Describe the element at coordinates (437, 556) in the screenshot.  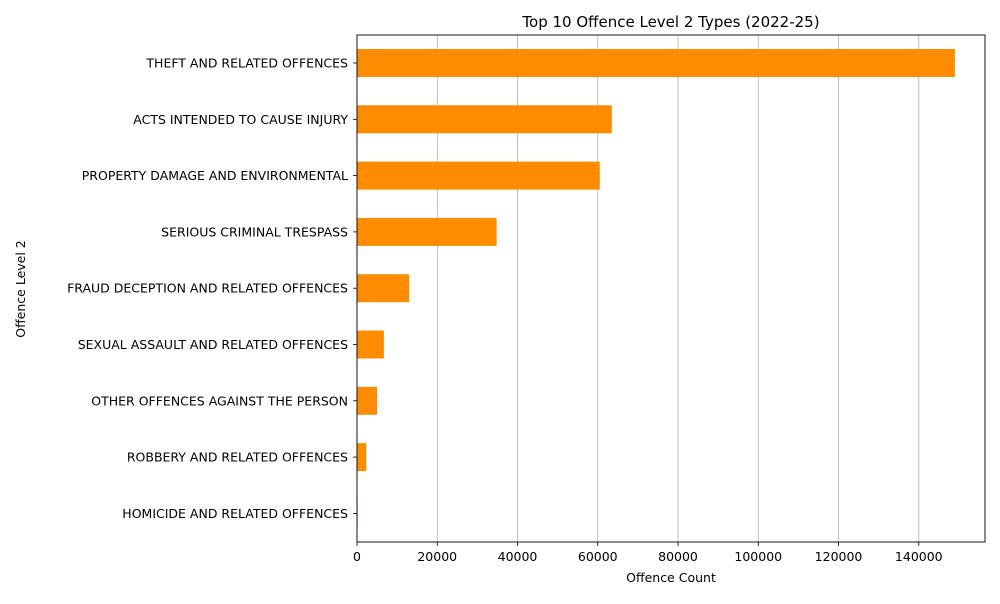
I see `x-tick-label: 20000` at that location.